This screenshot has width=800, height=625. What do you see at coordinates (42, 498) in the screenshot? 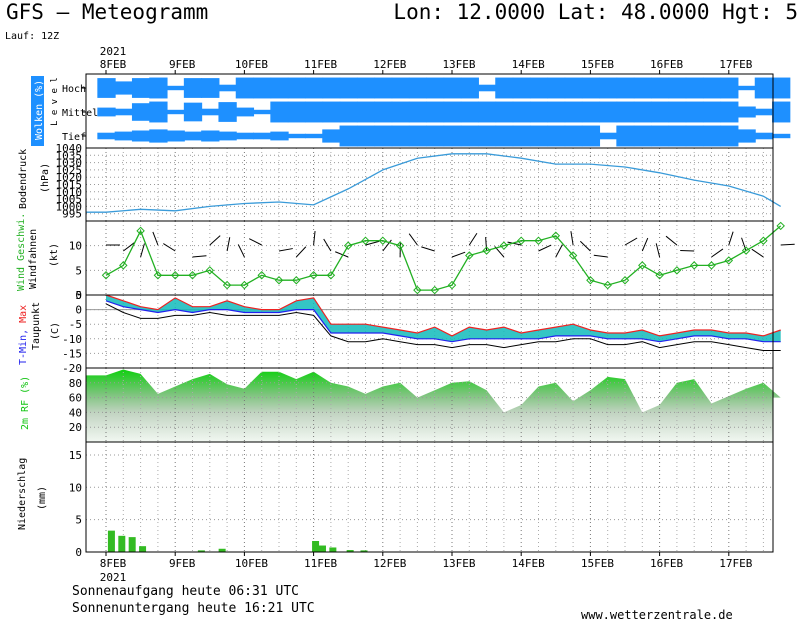
I see `precip-unit-label: (mm)` at bounding box center [42, 498].